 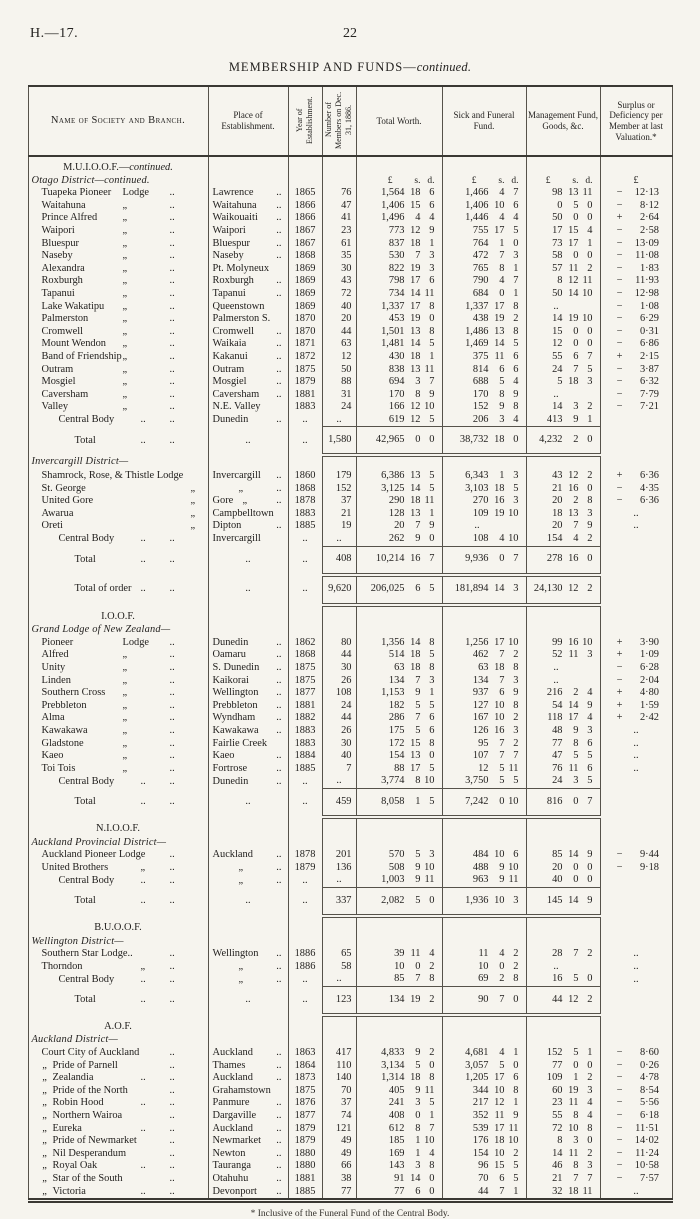 I want to click on money-value: 1,337 17 8, so click(x=480, y=307).